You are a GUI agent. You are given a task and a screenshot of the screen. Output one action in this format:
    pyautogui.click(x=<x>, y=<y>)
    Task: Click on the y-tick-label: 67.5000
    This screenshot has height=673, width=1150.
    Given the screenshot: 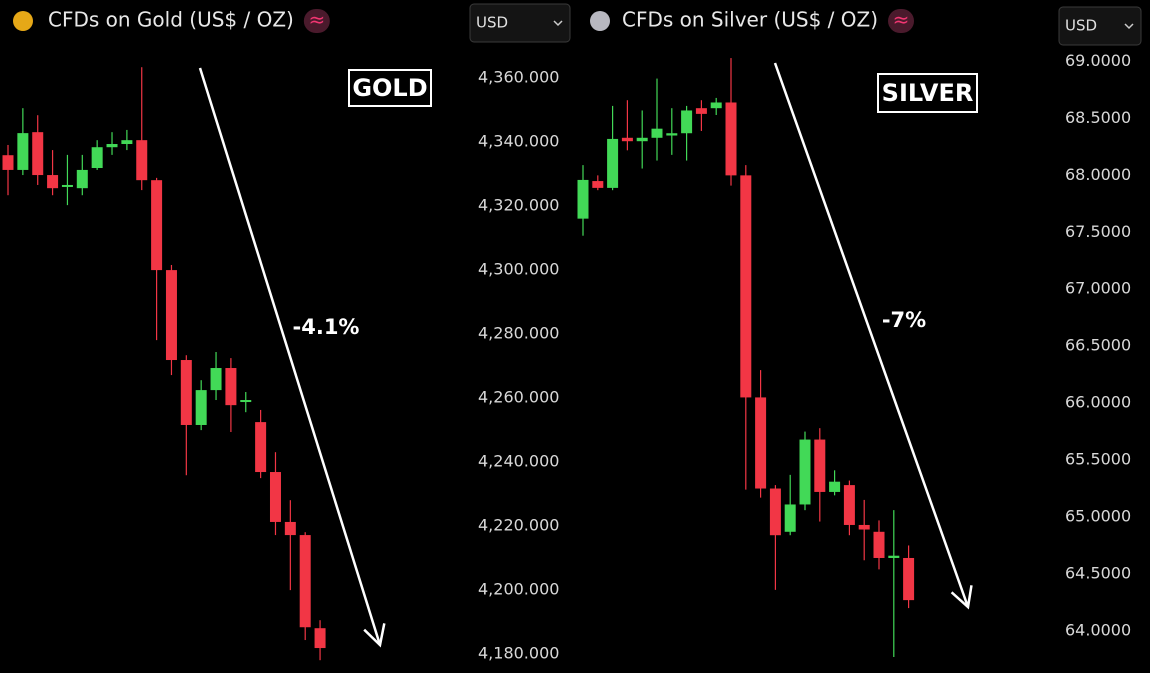 What is the action you would take?
    pyautogui.click(x=1098, y=231)
    